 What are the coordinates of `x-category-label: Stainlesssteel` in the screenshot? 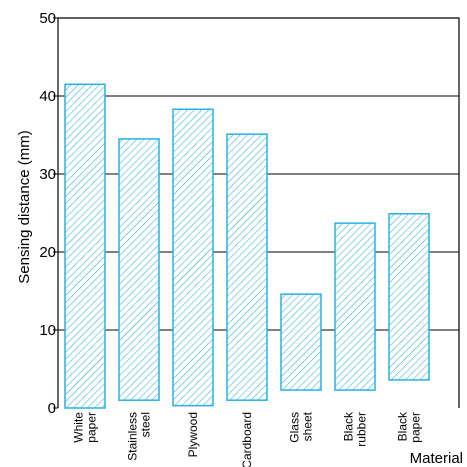 It's located at (139, 436).